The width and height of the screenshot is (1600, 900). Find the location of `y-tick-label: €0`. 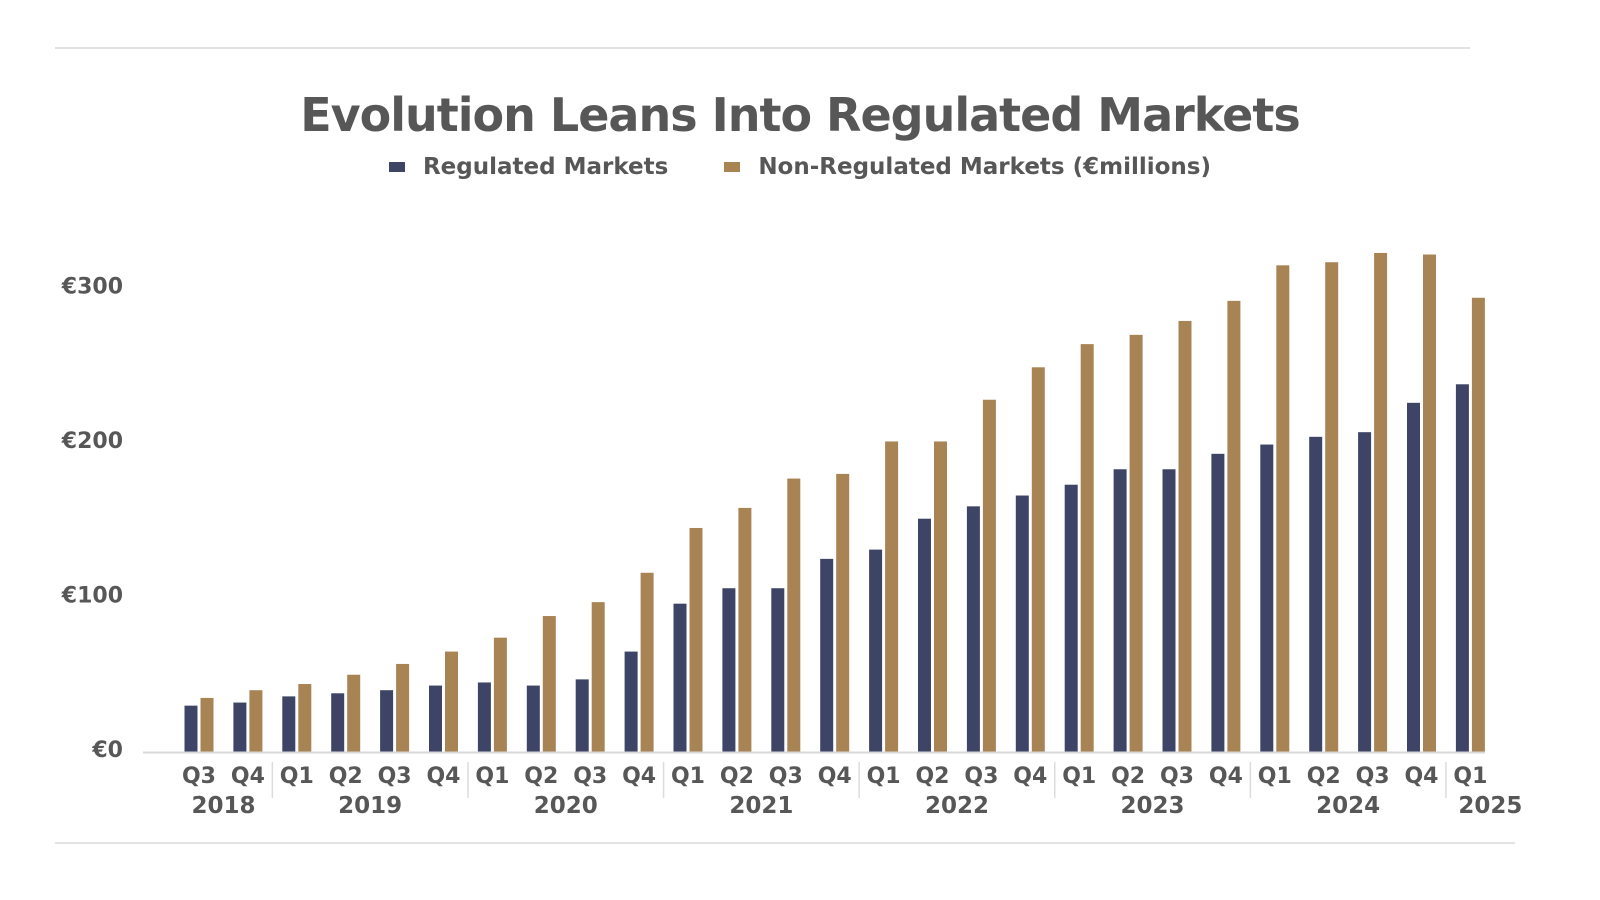

y-tick-label: €0 is located at coordinates (107, 750).